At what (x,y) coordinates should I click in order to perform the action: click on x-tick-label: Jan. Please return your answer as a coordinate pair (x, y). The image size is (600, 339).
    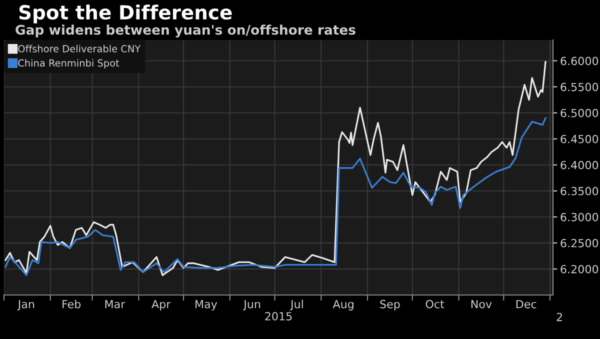
    Looking at the image, I should click on (25, 305).